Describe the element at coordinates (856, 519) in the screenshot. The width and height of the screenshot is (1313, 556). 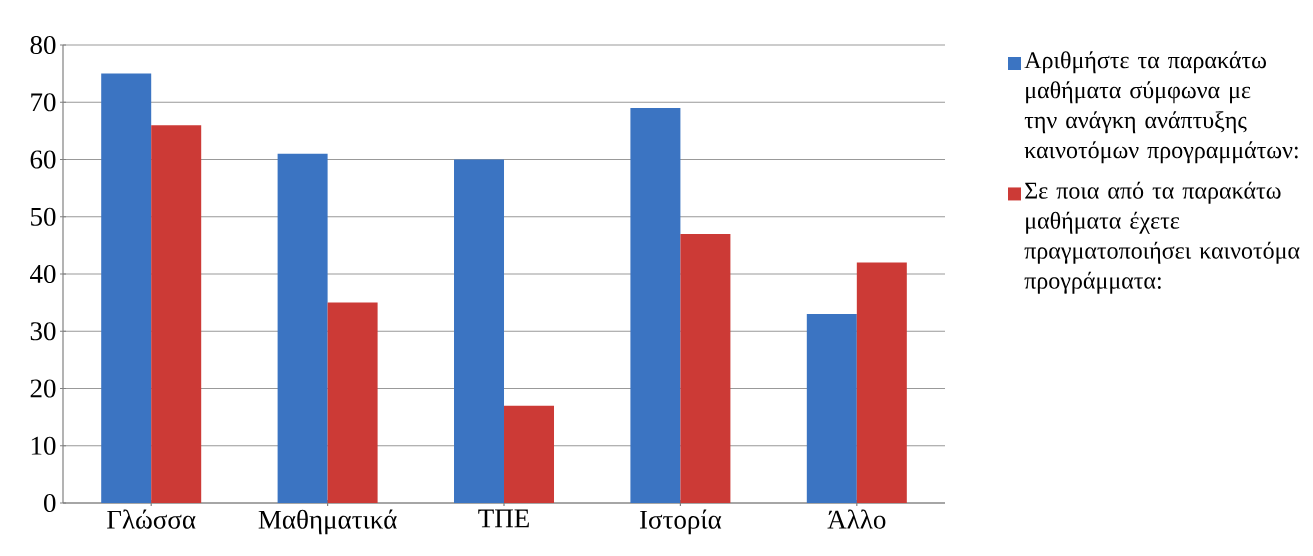
I see `x-tick-label: Άλλο` at that location.